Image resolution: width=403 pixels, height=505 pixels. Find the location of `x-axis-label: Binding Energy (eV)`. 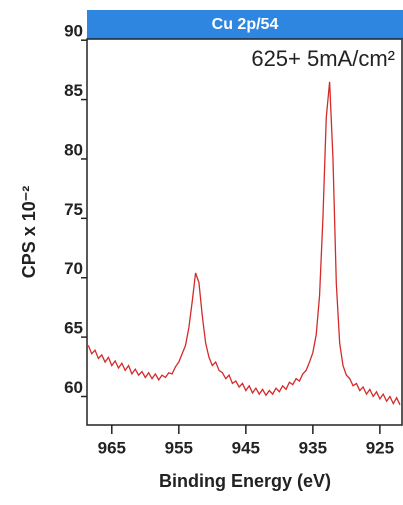

x-axis-label: Binding Energy (eV) is located at coordinates (245, 481).